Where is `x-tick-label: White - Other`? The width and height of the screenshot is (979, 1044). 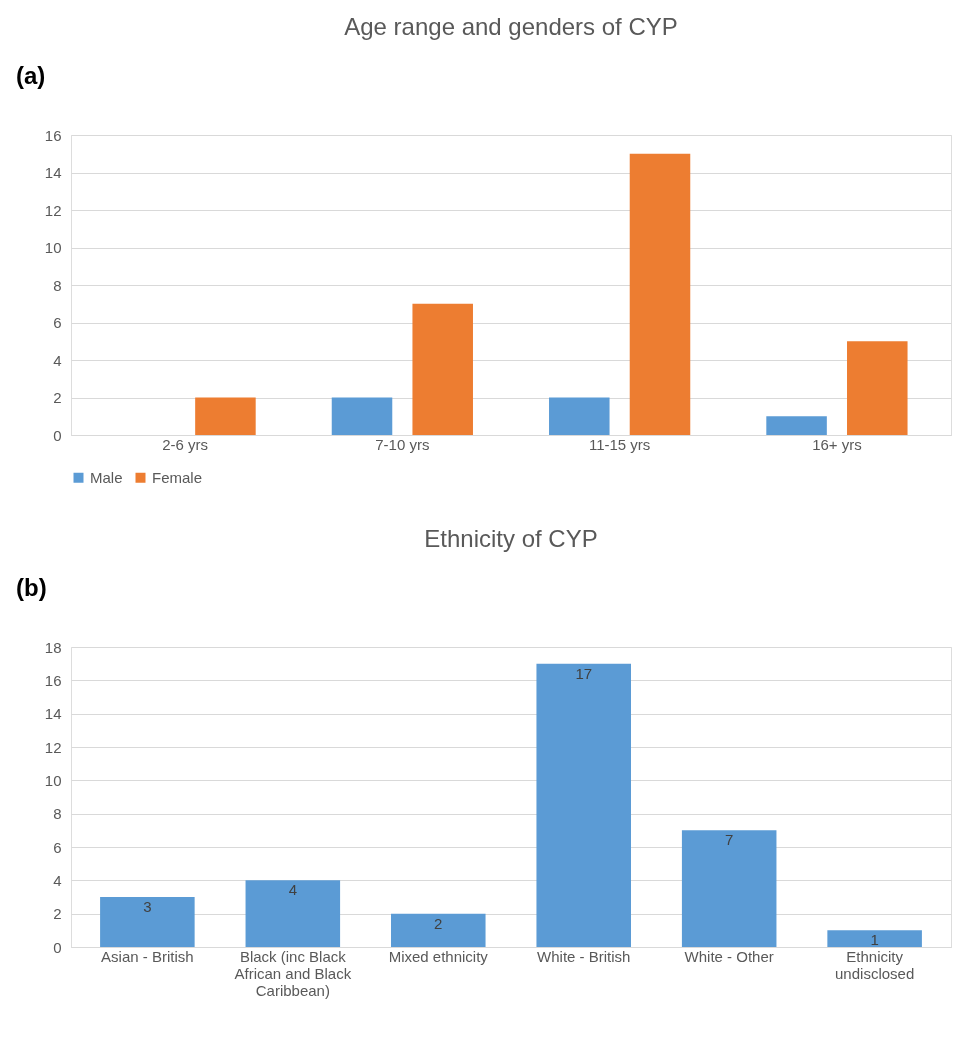
x-tick-label: White - Other is located at coordinates (729, 956).